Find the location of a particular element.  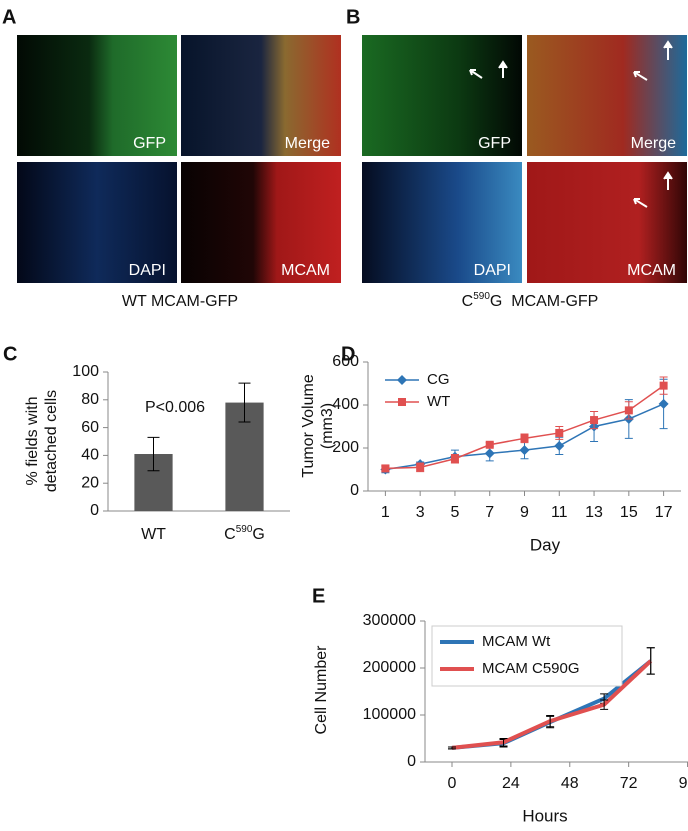

x-tick-label: 48 is located at coordinates (570, 783).